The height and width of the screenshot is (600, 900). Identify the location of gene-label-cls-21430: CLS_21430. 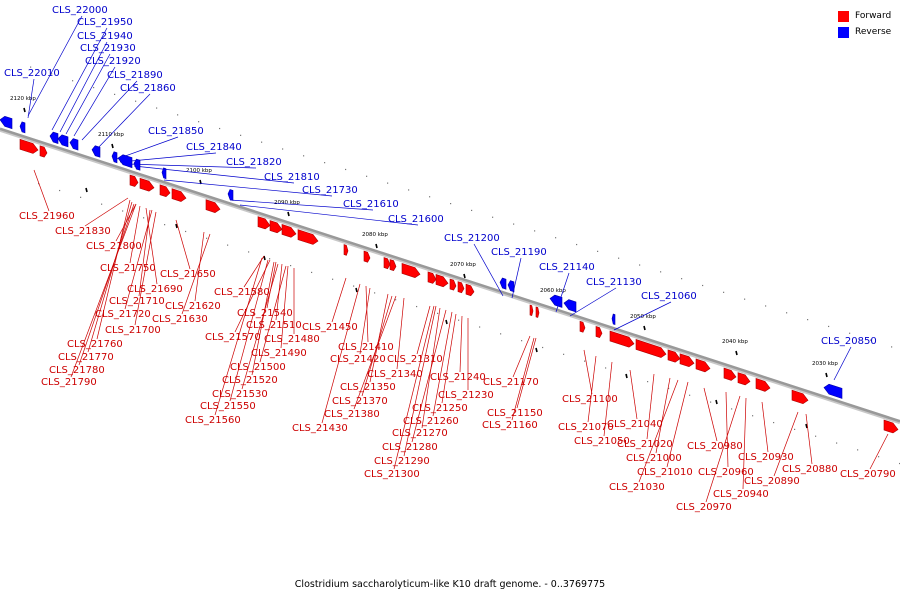
(320, 428).